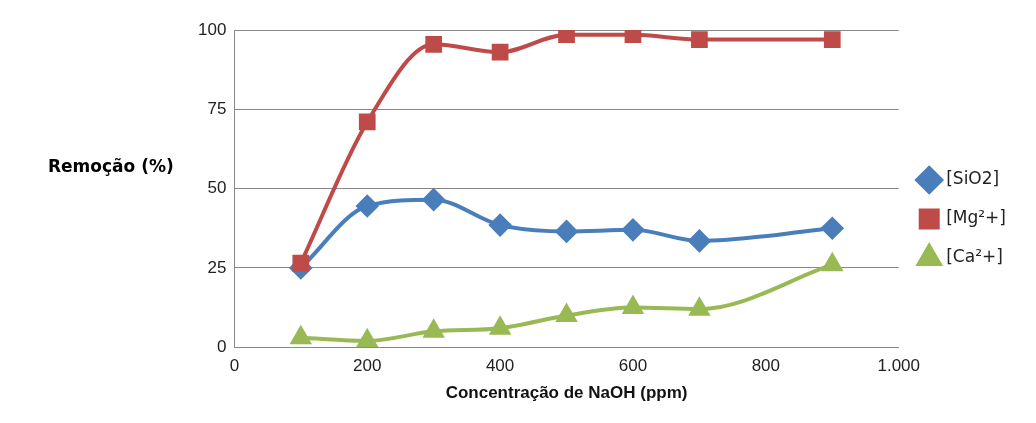 The width and height of the screenshot is (1036, 423). Describe the element at coordinates (217, 188) in the screenshot. I see `y-tick-label: 50` at that location.